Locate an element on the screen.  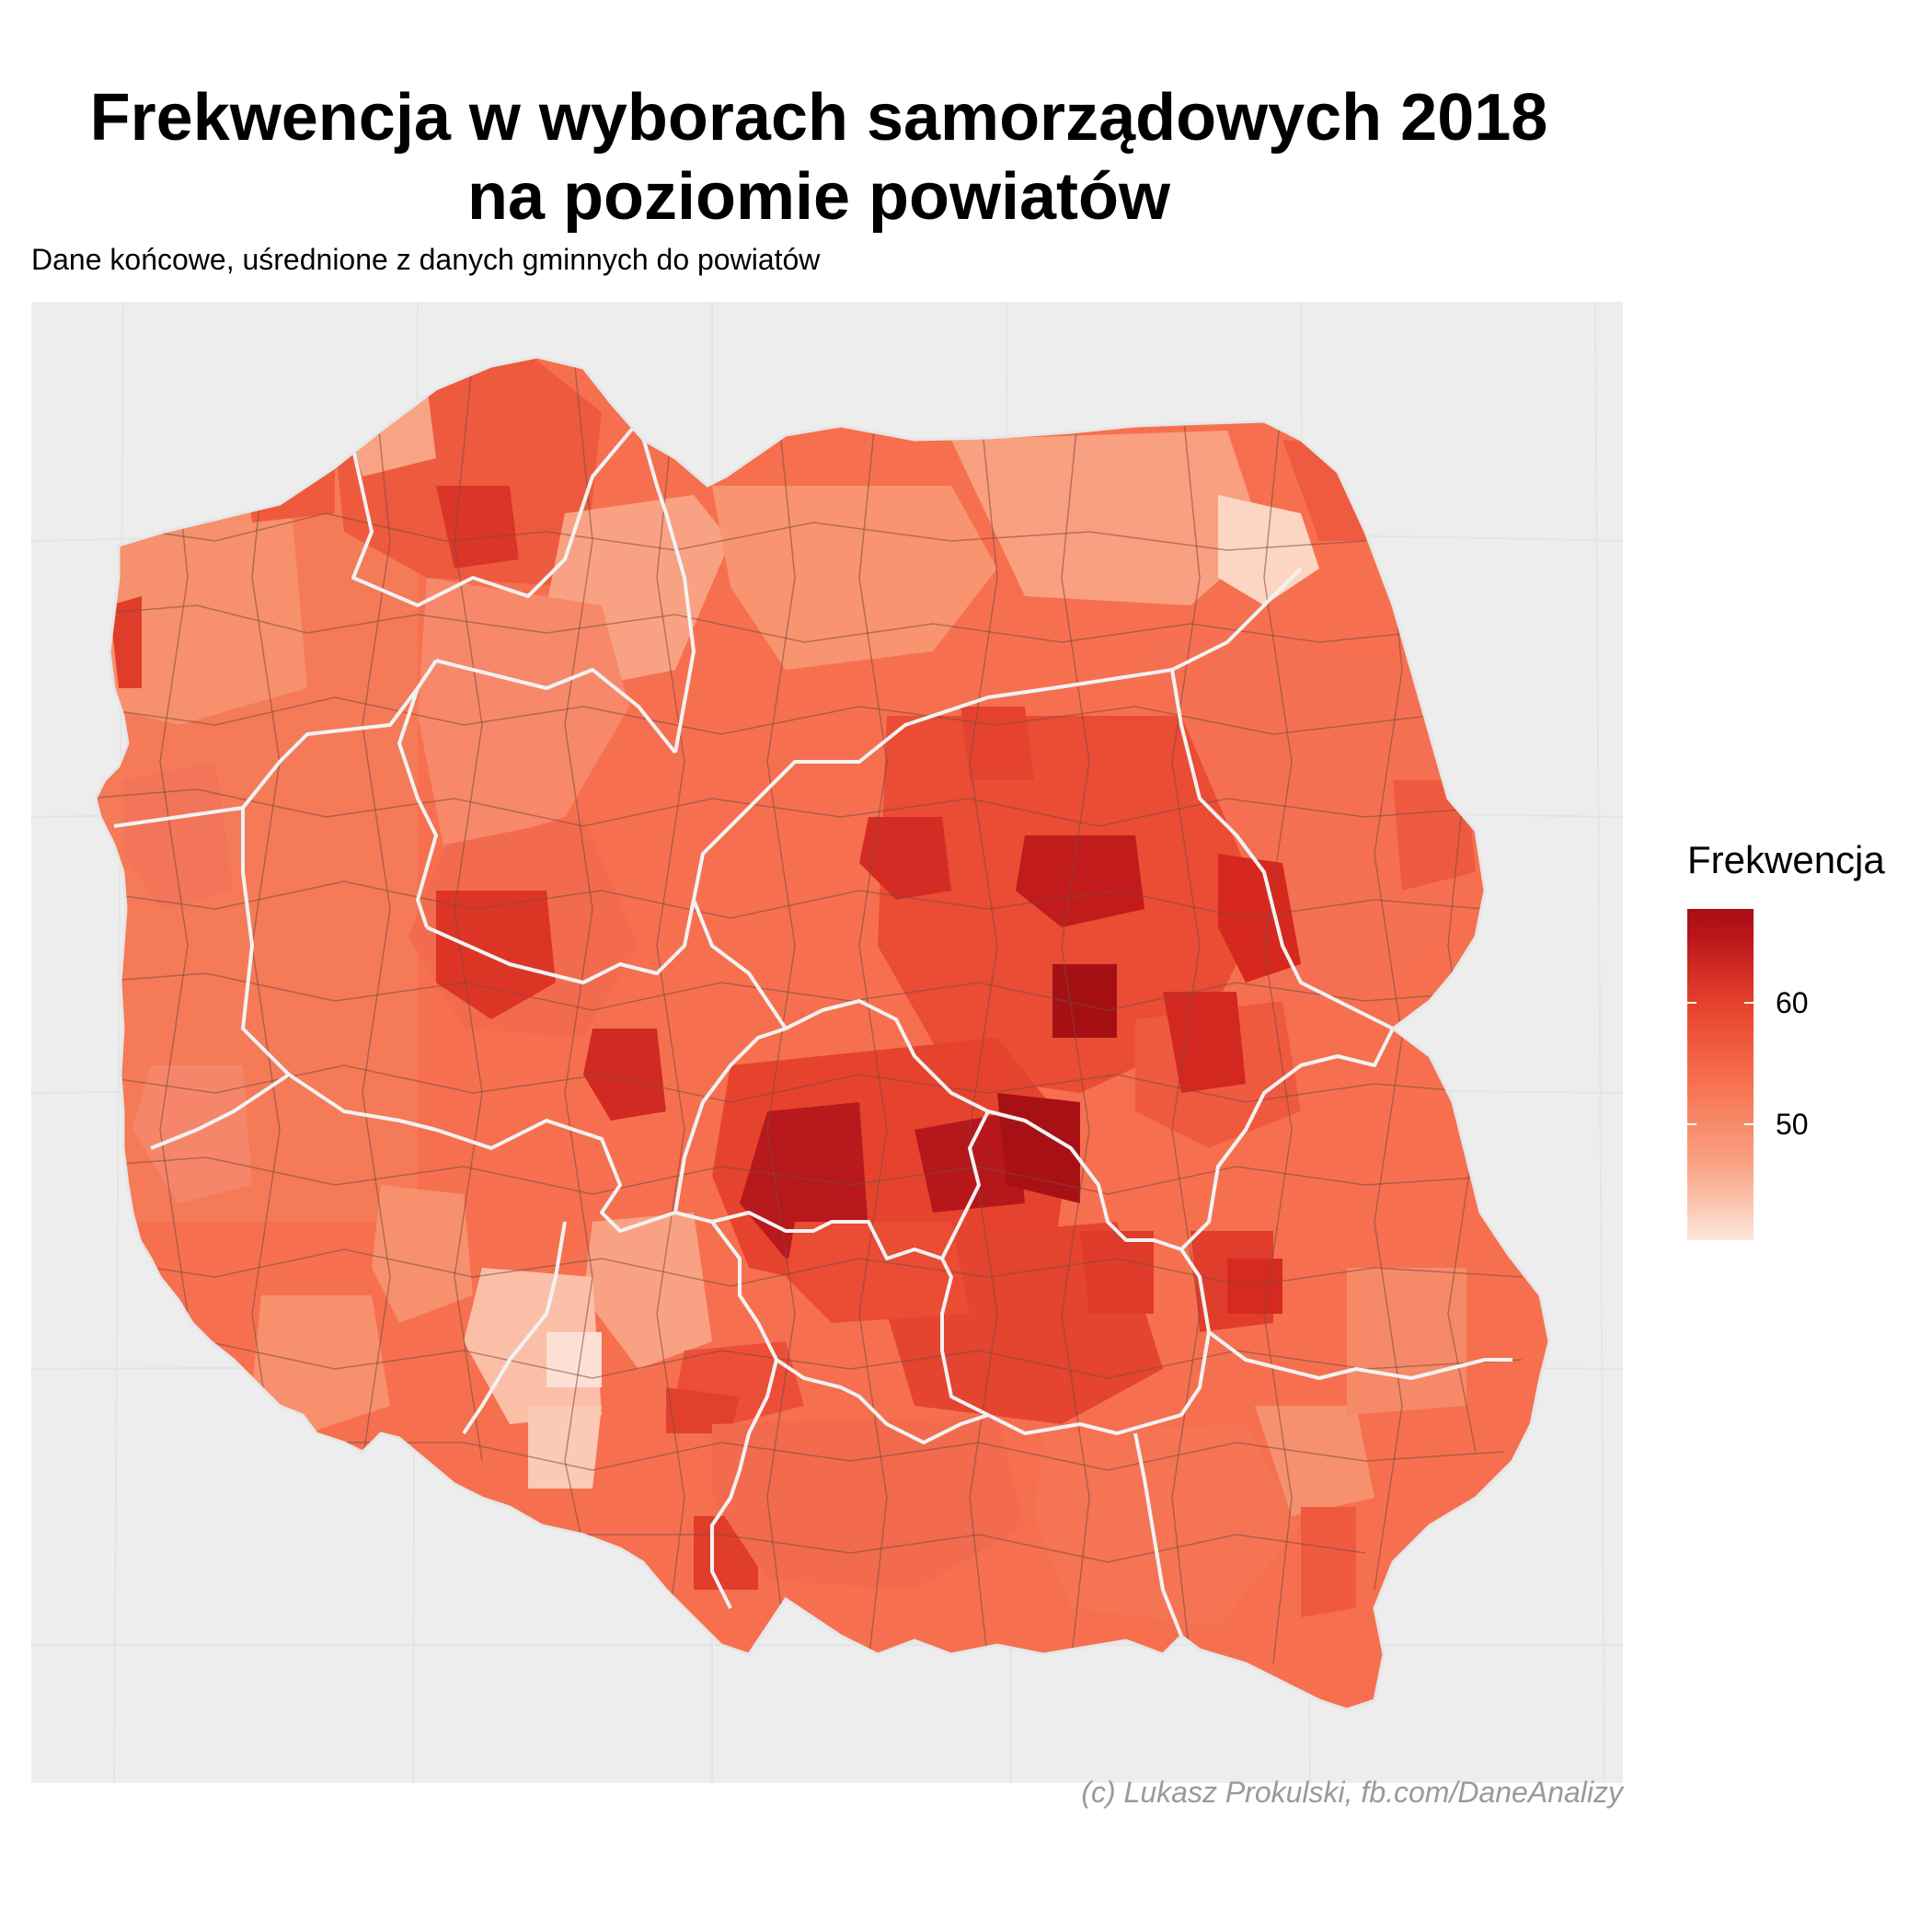
legend-label-60: 60 is located at coordinates (1792, 1002).